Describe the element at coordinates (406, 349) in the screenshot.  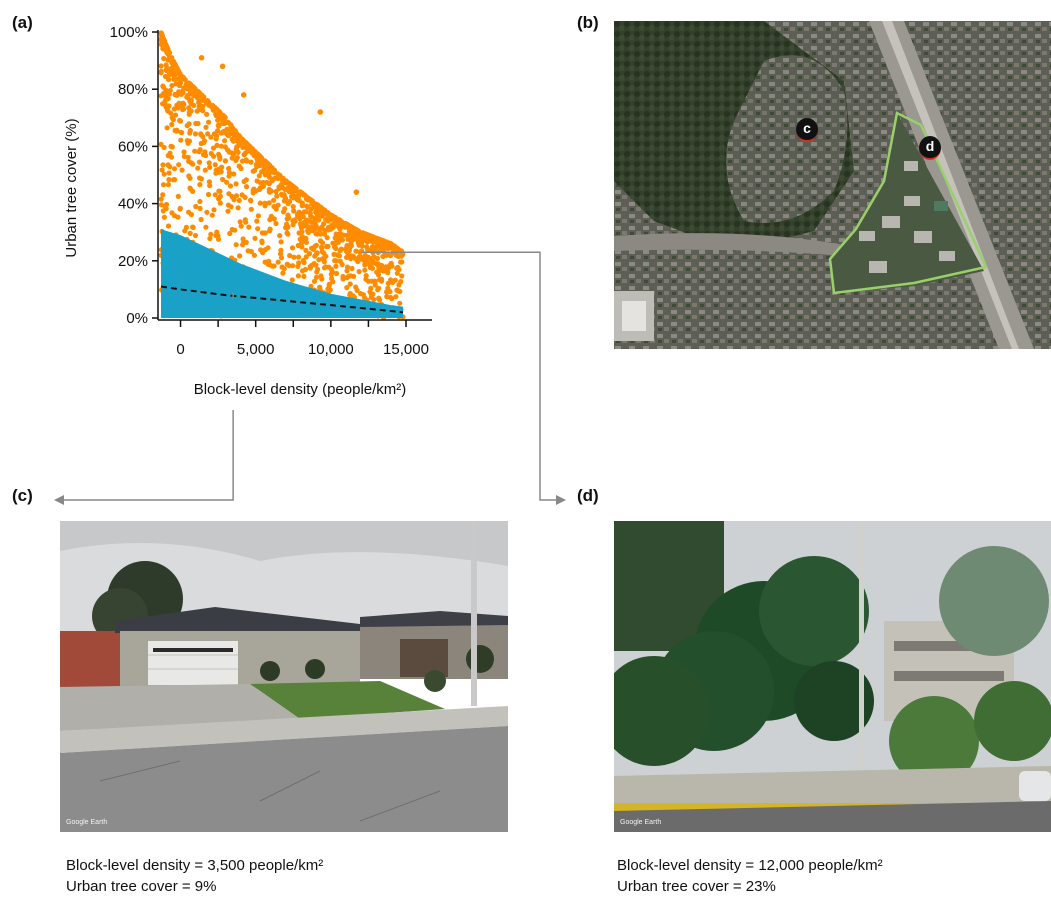
I see `x-tick-label: 15,000` at that location.